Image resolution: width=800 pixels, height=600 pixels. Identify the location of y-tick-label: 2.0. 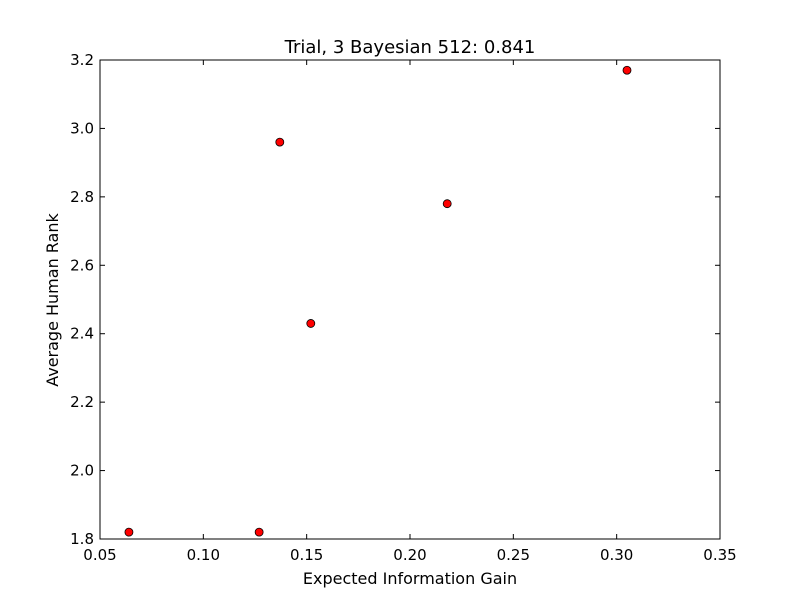
(82, 471).